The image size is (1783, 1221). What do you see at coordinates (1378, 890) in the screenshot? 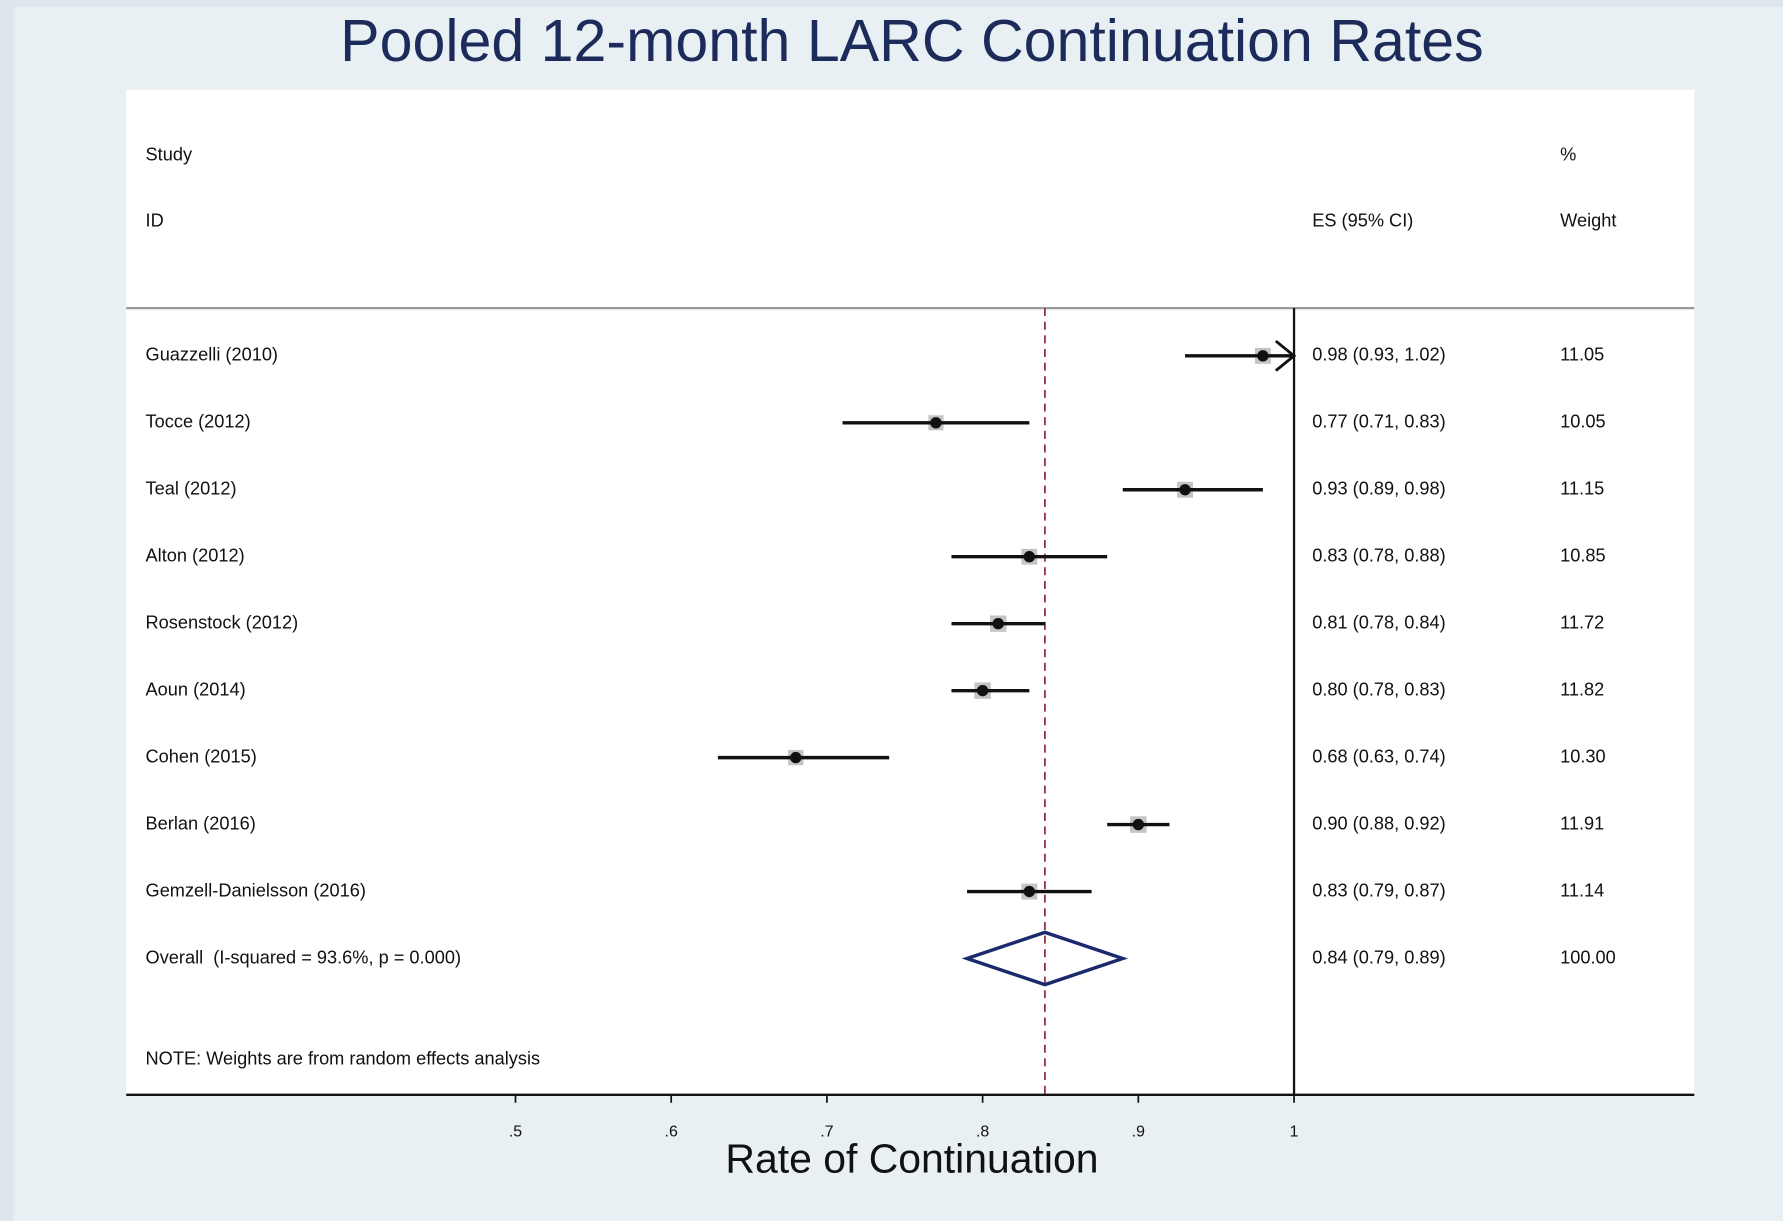
I see `es-label: 0.83 (0.79, 0.87)` at bounding box center [1378, 890].